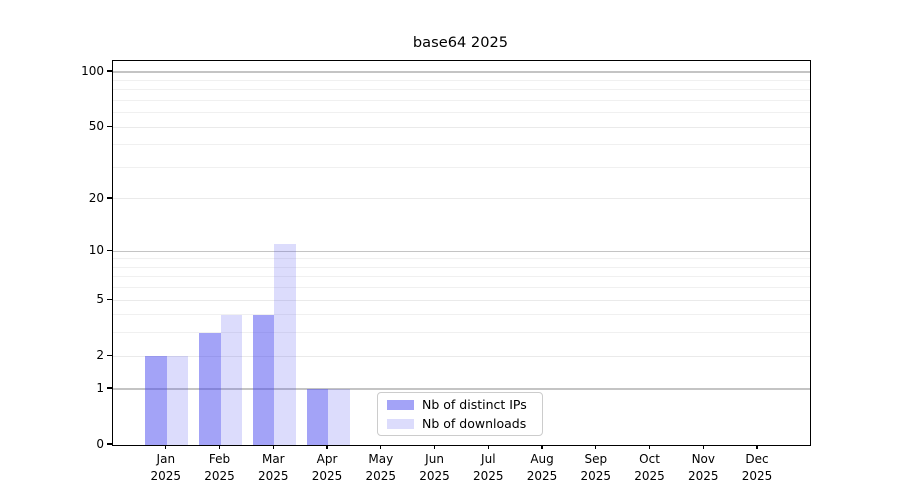  What do you see at coordinates (100, 387) in the screenshot?
I see `y-tick-label: 1` at bounding box center [100, 387].